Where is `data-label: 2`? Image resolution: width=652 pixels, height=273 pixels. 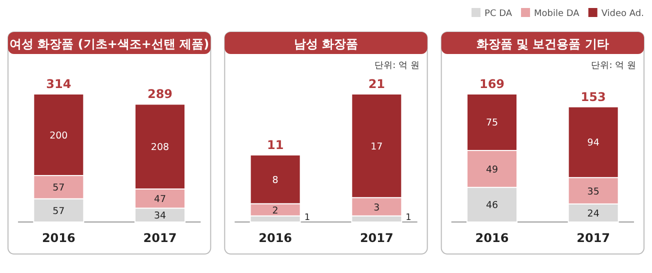
data-label: 2 is located at coordinates (275, 210).